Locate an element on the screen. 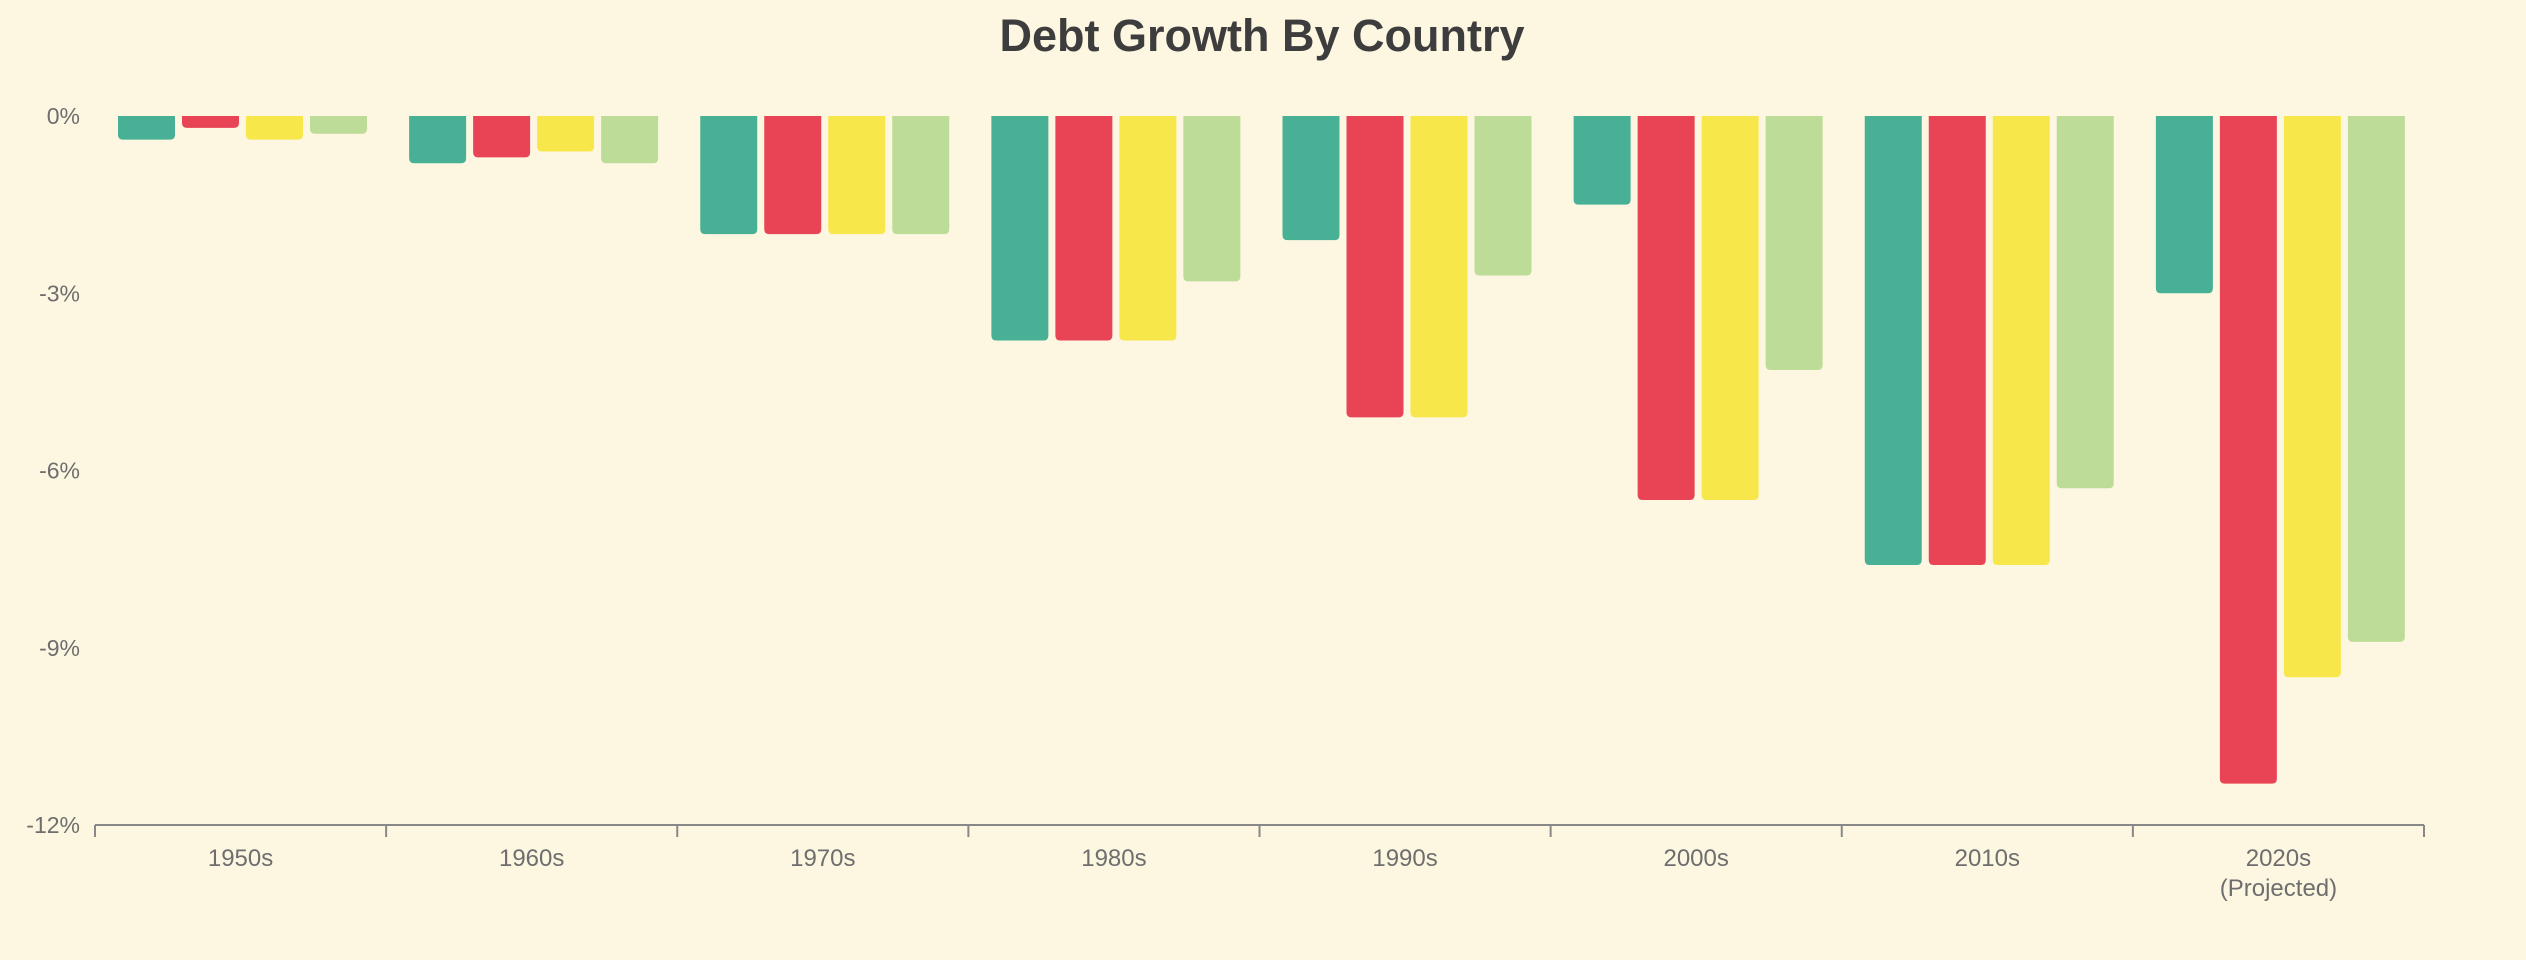 This screenshot has height=960, width=2526. y-tick-label: -12% is located at coordinates (53, 825).